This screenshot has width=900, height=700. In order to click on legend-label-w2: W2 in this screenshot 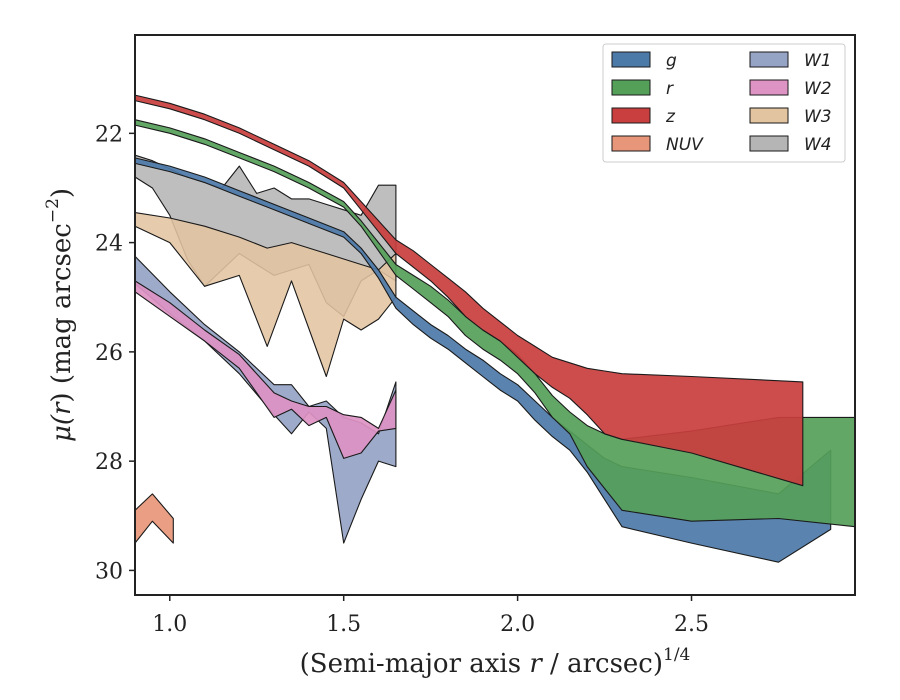, I will do `click(818, 89)`.